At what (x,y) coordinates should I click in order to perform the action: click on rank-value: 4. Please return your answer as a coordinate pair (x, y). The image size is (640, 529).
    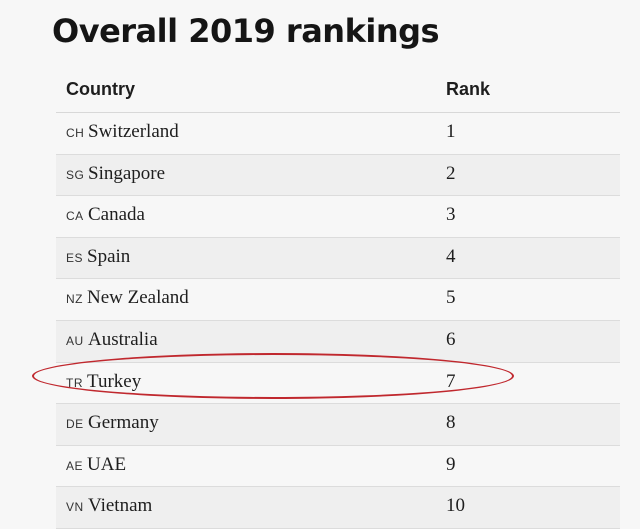
    Looking at the image, I should click on (451, 256).